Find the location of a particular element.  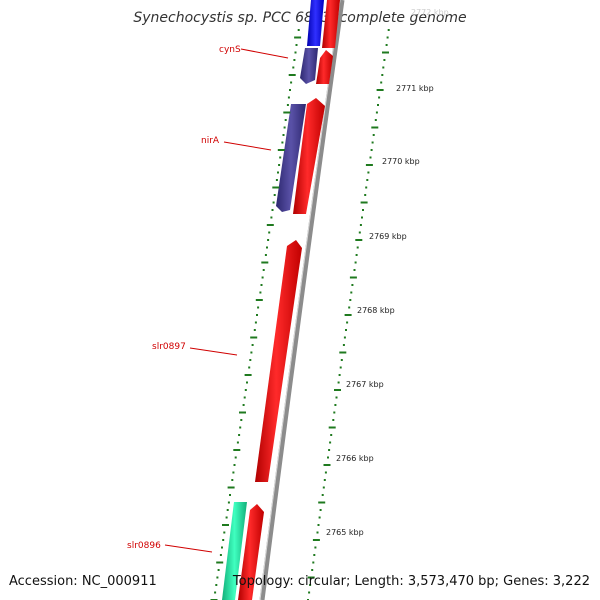

ruler-label: 2772 kbp is located at coordinates (430, 12).